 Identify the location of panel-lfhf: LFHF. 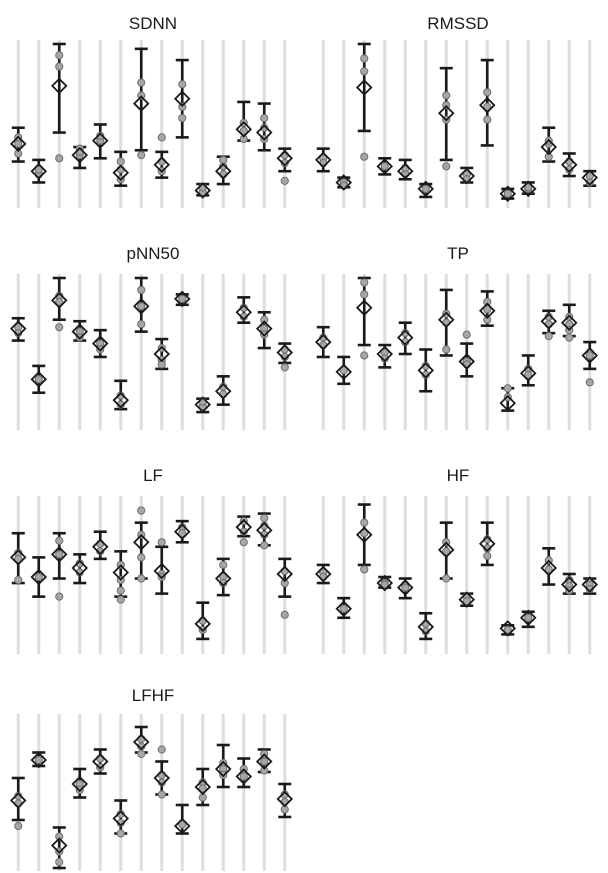
(151, 778).